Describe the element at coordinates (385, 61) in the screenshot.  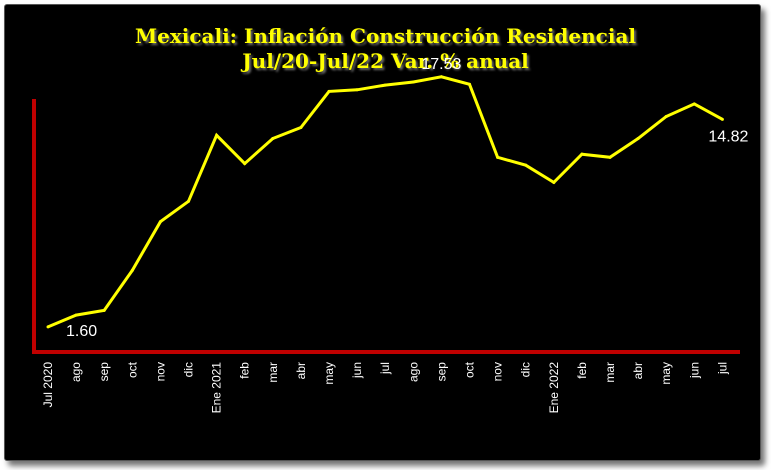
I see `chart-title-line2: Jul/20-Jul/22 Var. % anual` at that location.